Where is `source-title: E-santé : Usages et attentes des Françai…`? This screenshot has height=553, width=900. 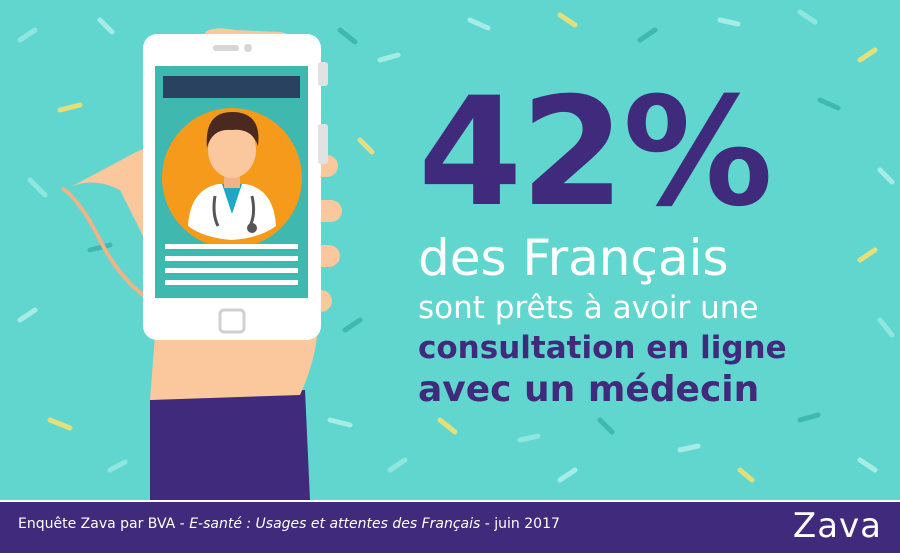 source-title: E-santé : Usages et attentes des Françai… is located at coordinates (335, 524).